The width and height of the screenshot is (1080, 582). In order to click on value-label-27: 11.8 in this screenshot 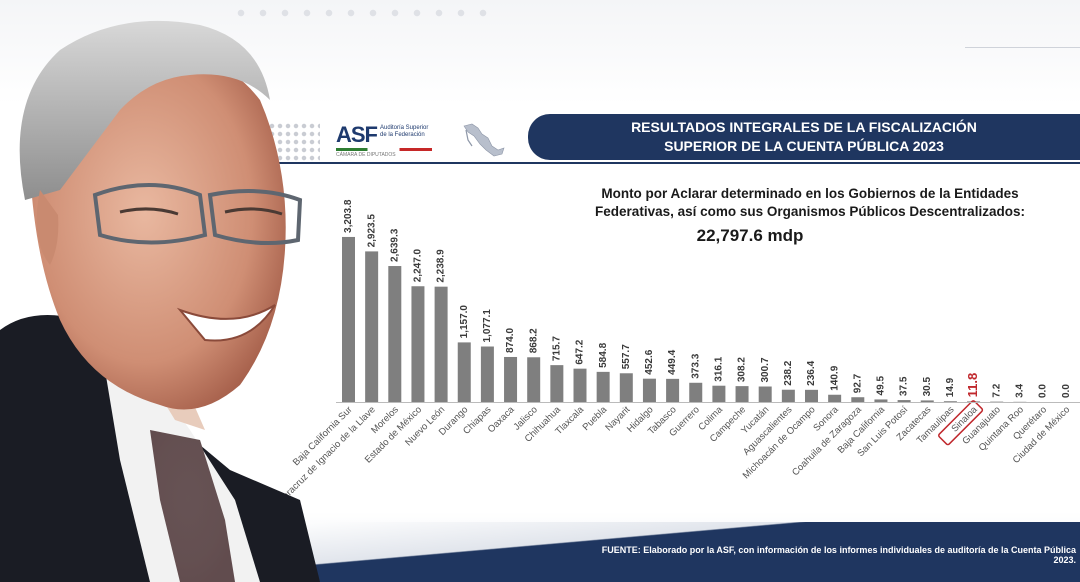, I will do `click(972, 385)`.